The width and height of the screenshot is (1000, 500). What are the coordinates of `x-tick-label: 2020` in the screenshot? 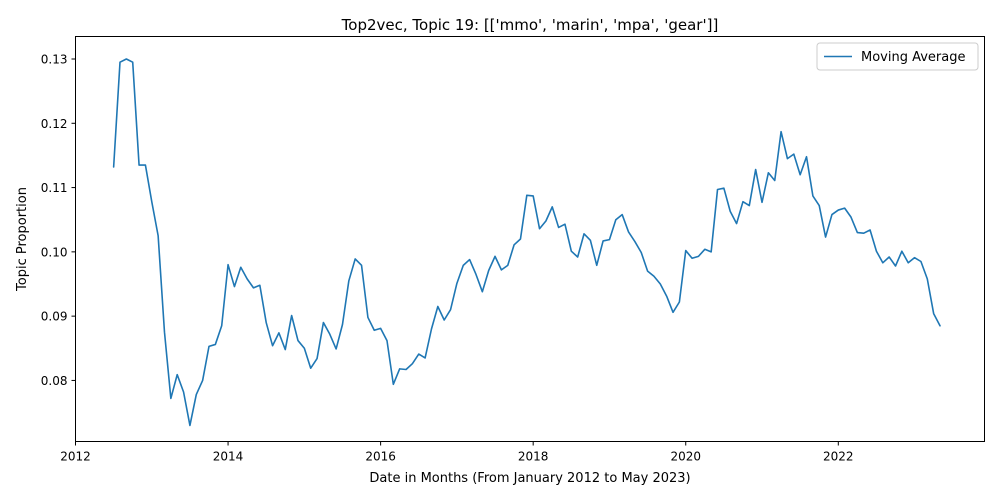 It's located at (685, 457).